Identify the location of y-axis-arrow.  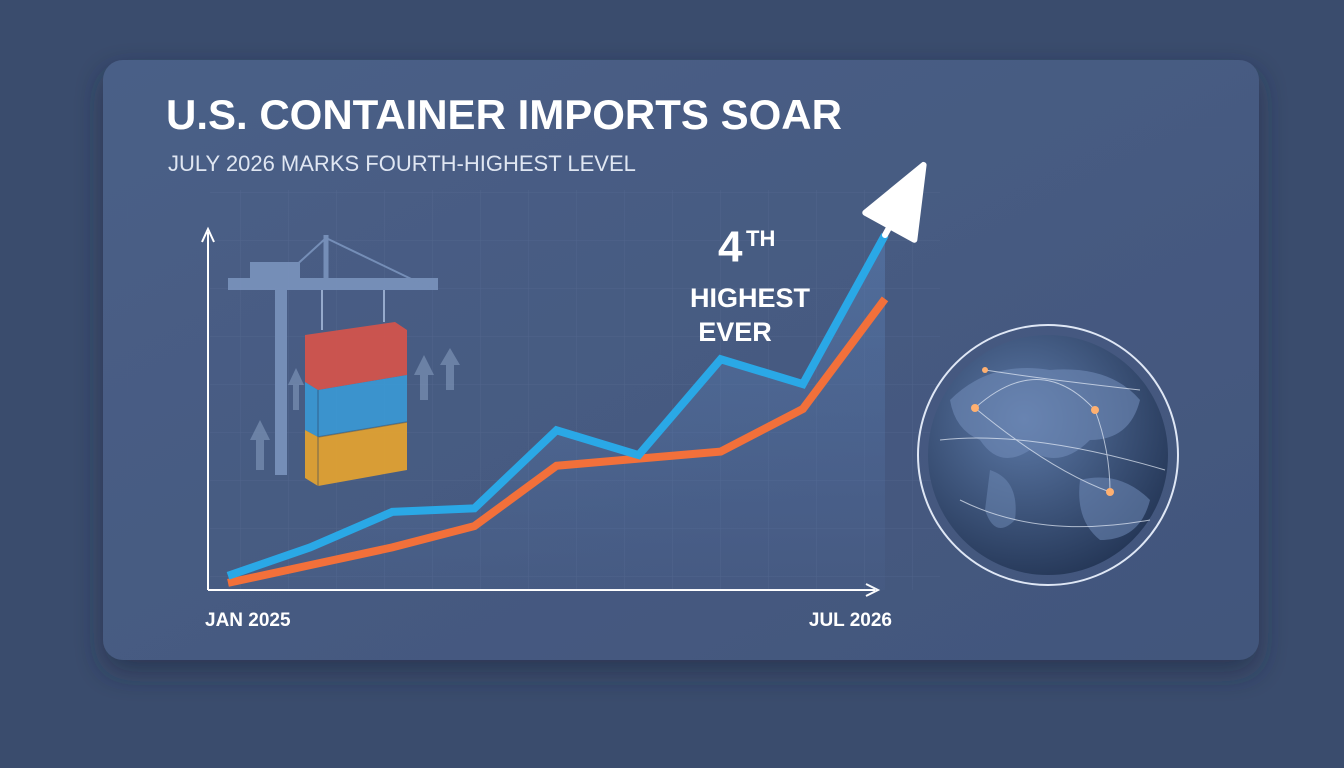
(208, 234).